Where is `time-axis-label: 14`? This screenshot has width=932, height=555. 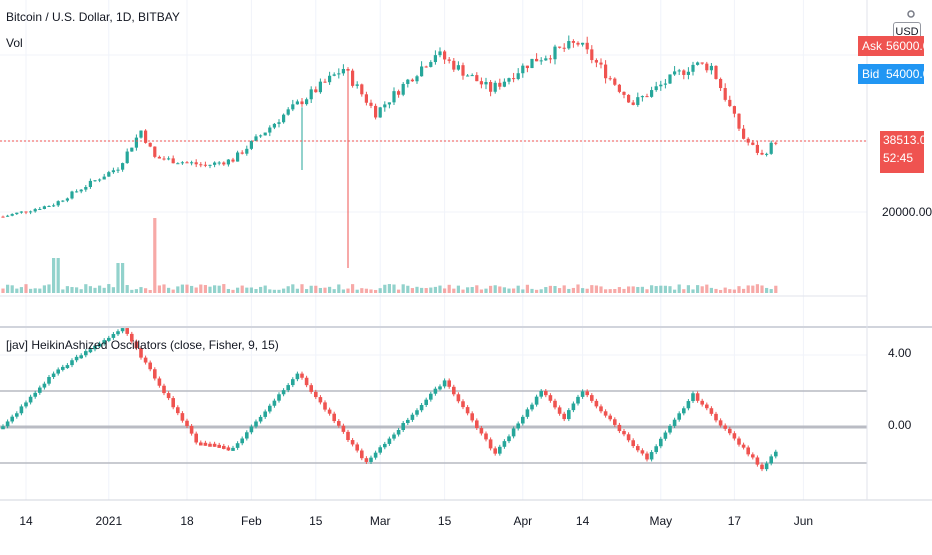 time-axis-label: 14 is located at coordinates (582, 521).